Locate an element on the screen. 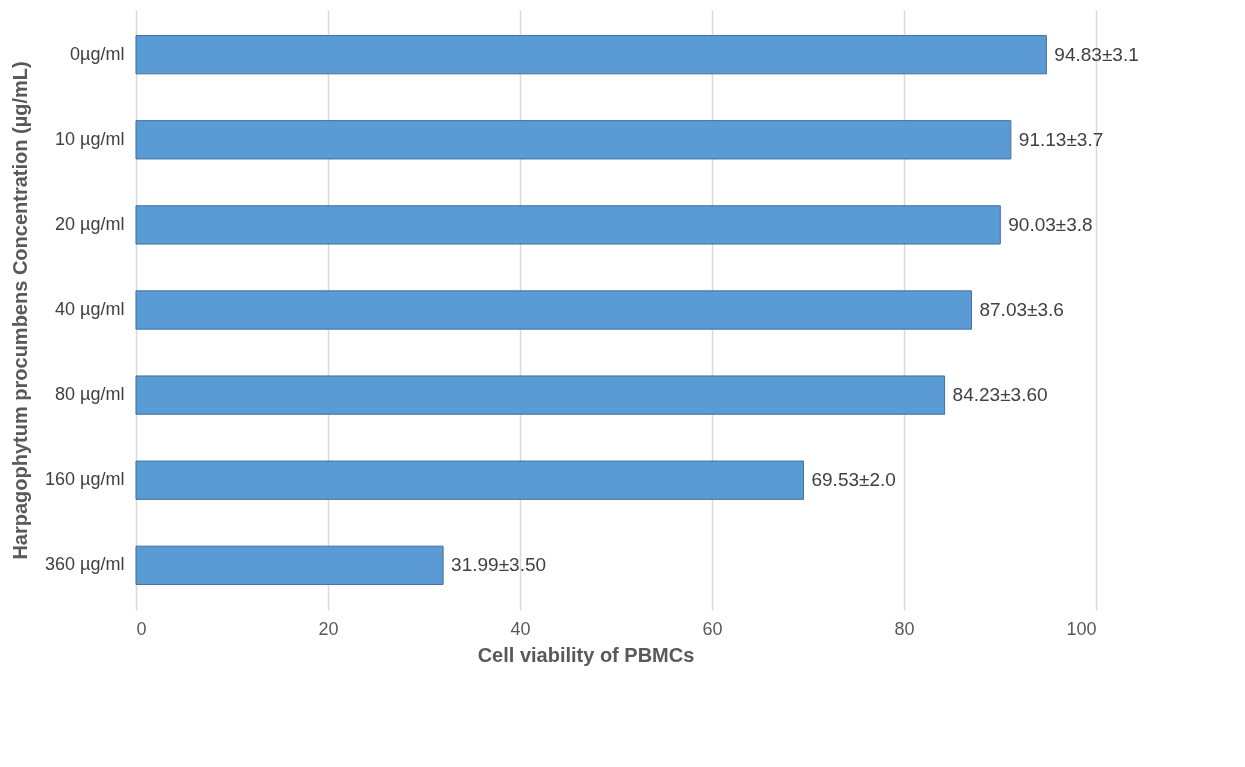  data-label: 69.53±2.0 is located at coordinates (853, 480).